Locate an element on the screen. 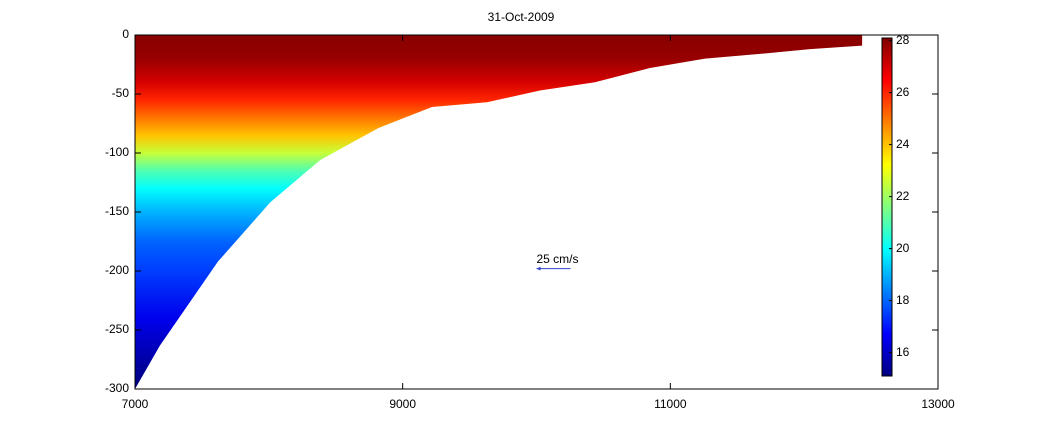 The height and width of the screenshot is (442, 1037). scale-label: 25 cm/s is located at coordinates (558, 259).